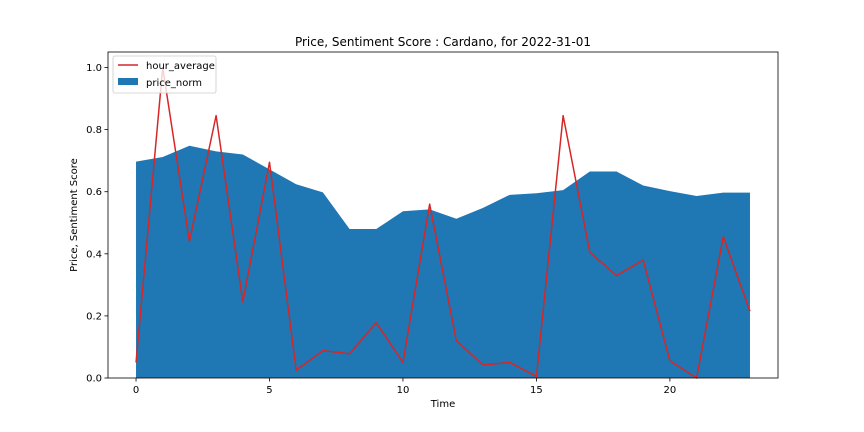 This screenshot has height=432, width=864. Describe the element at coordinates (180, 66) in the screenshot. I see `legend-label-hour-average: hour_average` at that location.